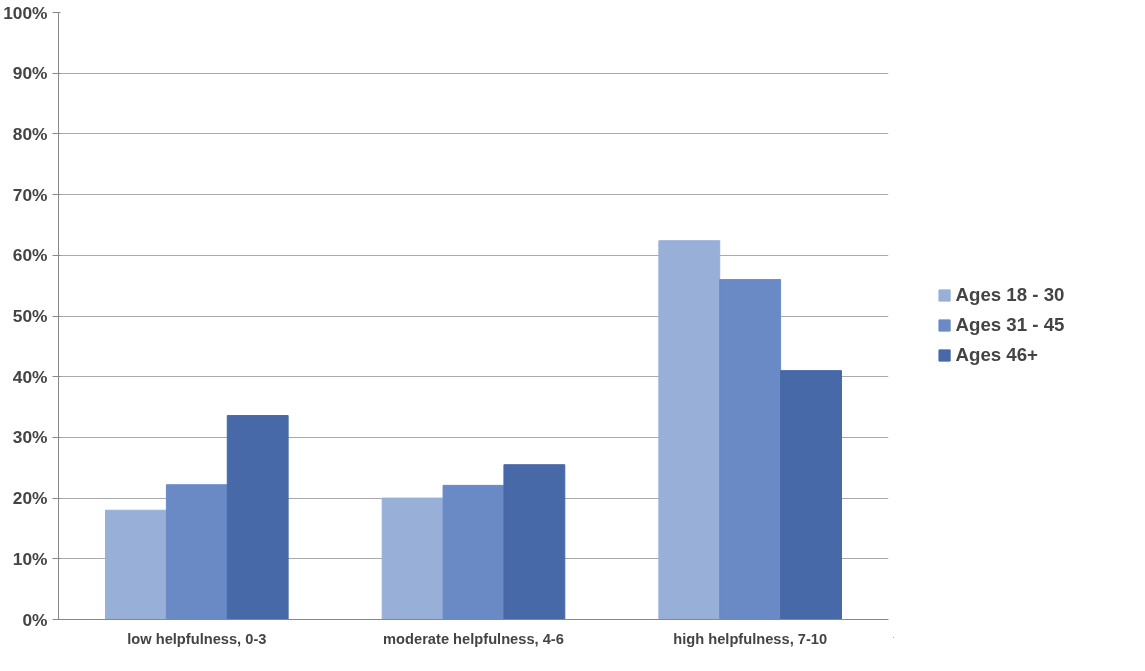 The height and width of the screenshot is (671, 1145). Describe the element at coordinates (997, 354) in the screenshot. I see `legend-label: Ages 46+` at that location.